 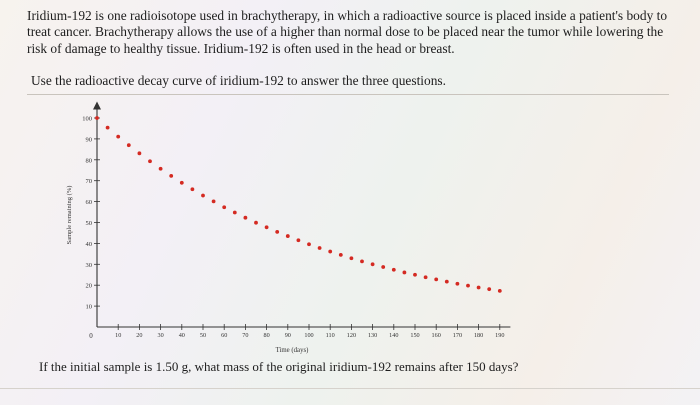 I want to click on y-tick-label: 70, so click(x=89, y=181).